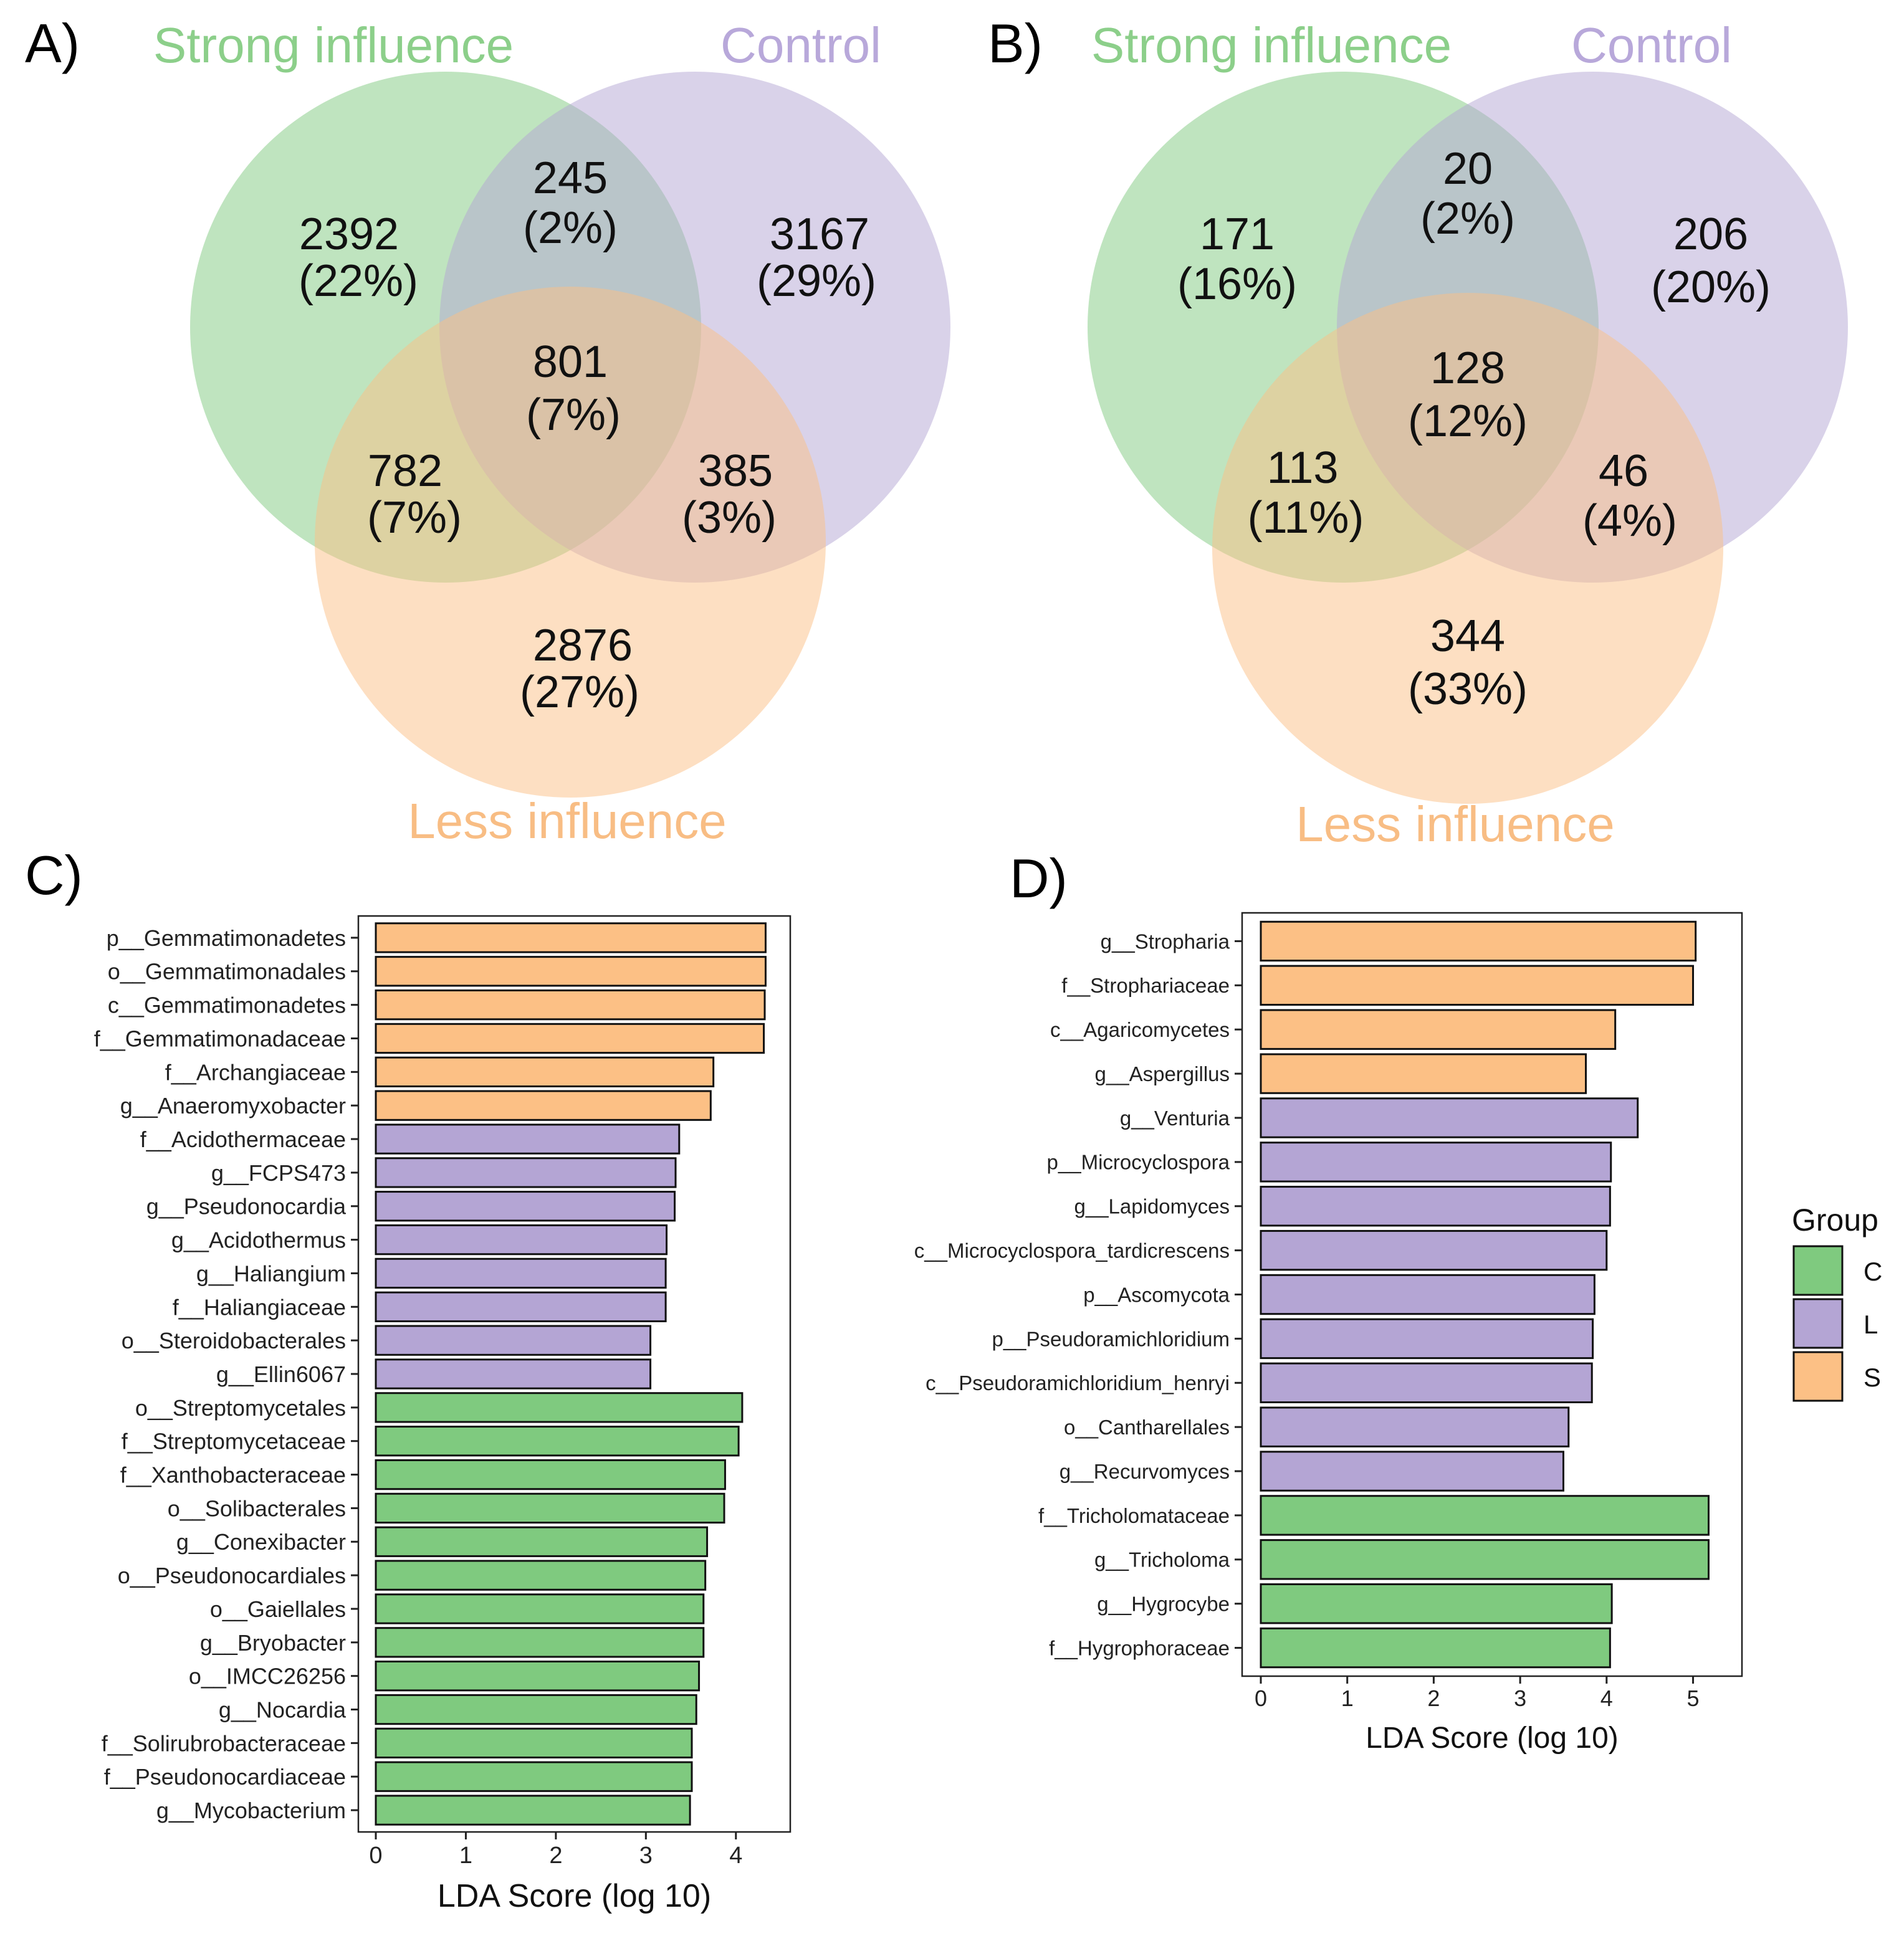 This screenshot has width=1904, height=1936. What do you see at coordinates (1347, 1698) in the screenshot?
I see `chart-d-x-tick-label: 1` at bounding box center [1347, 1698].